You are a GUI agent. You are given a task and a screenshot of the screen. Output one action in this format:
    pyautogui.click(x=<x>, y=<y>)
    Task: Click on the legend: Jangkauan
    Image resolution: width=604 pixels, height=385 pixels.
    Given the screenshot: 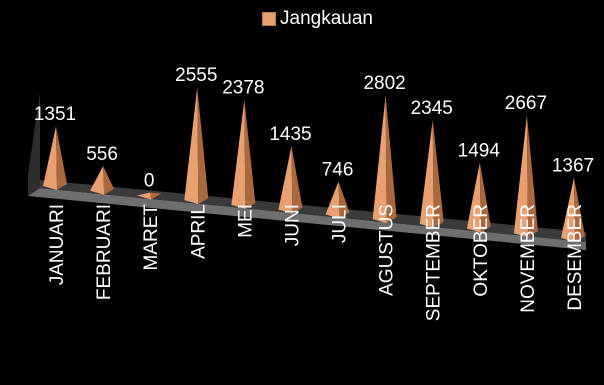 What is the action you would take?
    pyautogui.click(x=317, y=19)
    